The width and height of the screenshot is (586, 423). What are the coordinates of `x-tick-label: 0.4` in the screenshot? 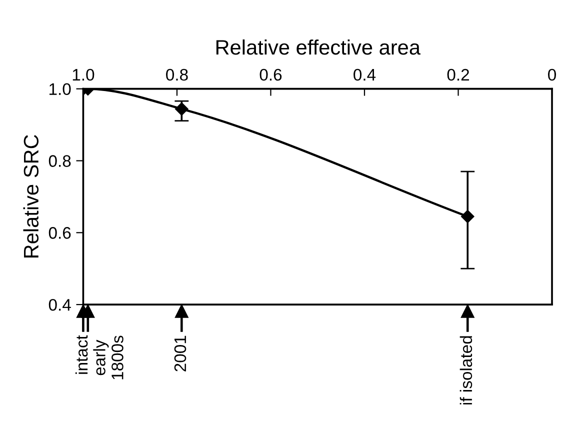 It's located at (365, 74).